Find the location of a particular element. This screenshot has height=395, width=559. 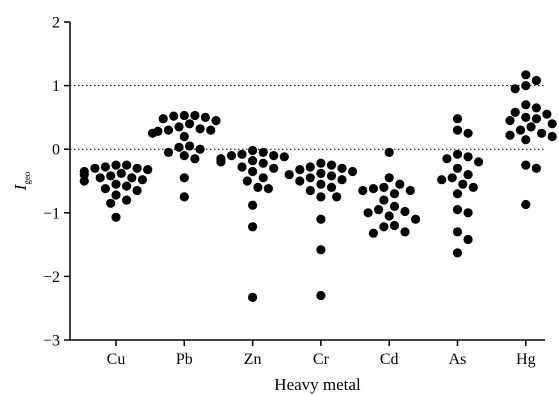

x-tick-label-as: As is located at coordinates (458, 359).